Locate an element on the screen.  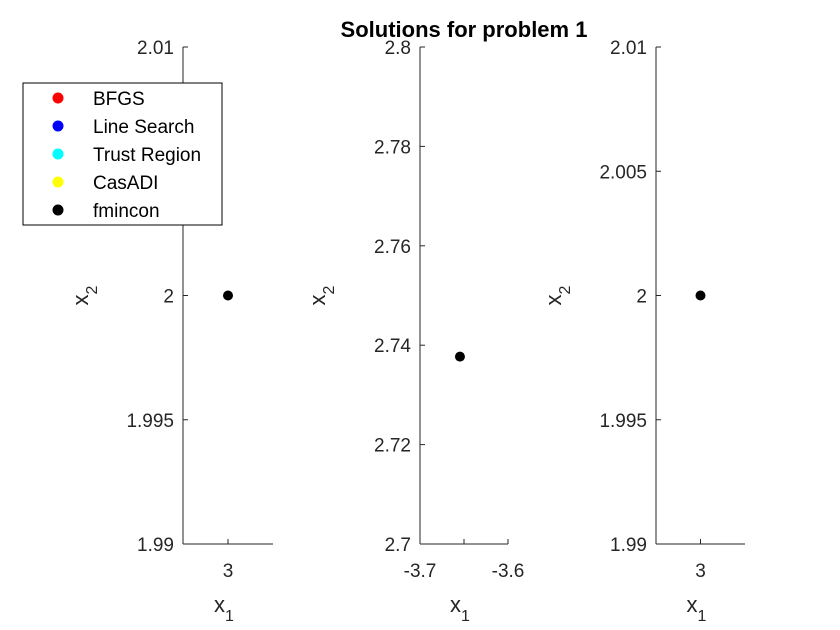
y-tick-label: 2.005 is located at coordinates (623, 172).